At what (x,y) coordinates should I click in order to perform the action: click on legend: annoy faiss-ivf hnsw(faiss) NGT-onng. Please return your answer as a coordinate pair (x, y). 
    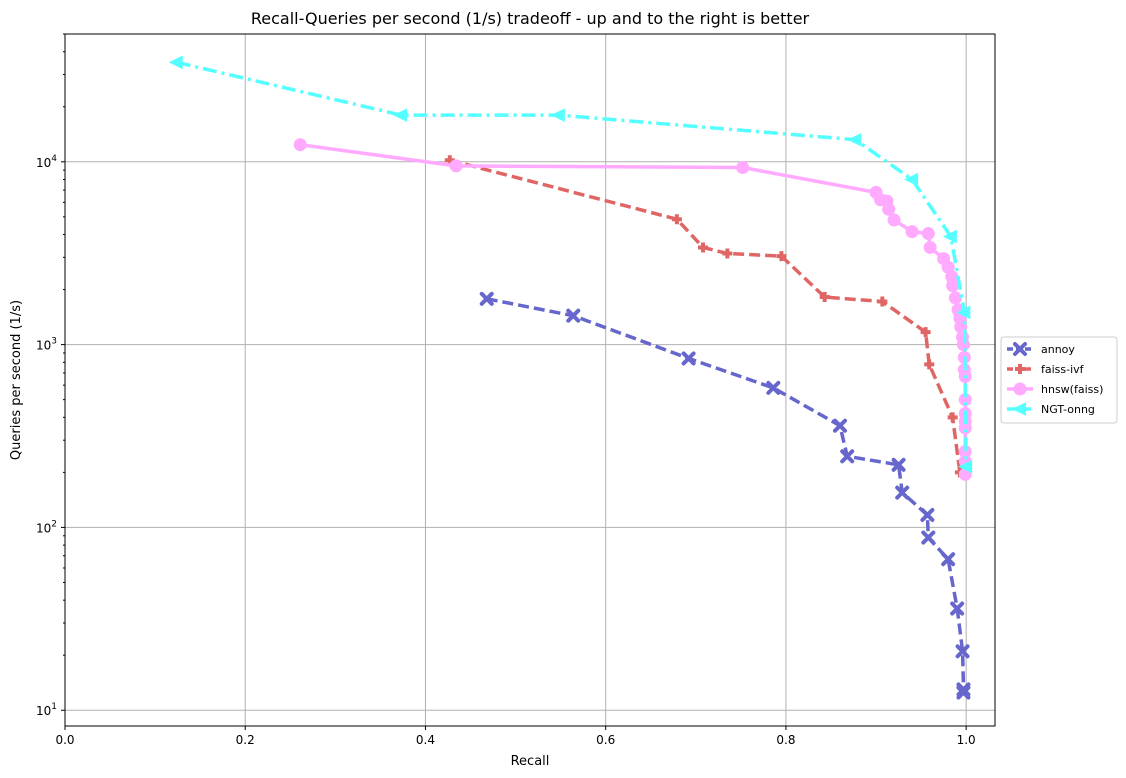
    Looking at the image, I should click on (1059, 380).